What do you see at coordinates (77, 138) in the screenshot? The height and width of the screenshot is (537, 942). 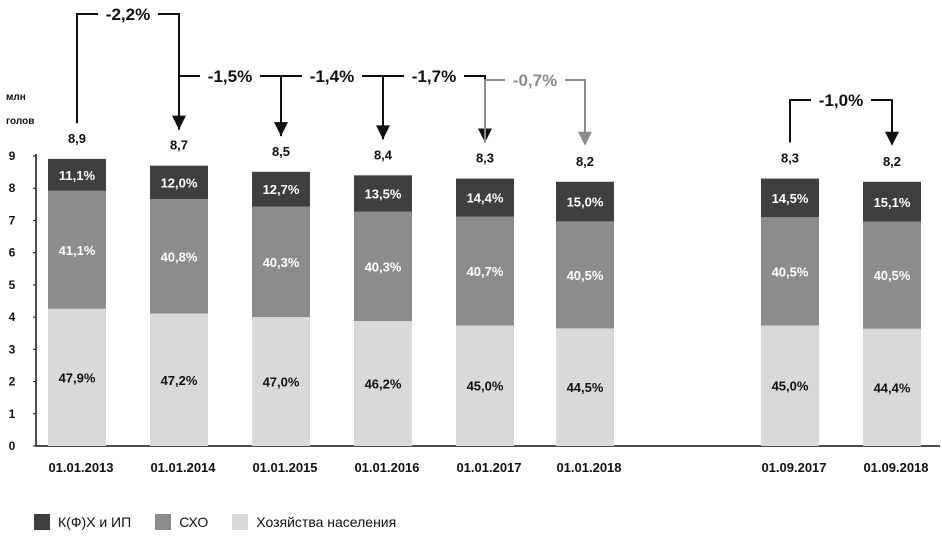 I see `bar-total-label: 8,9` at bounding box center [77, 138].